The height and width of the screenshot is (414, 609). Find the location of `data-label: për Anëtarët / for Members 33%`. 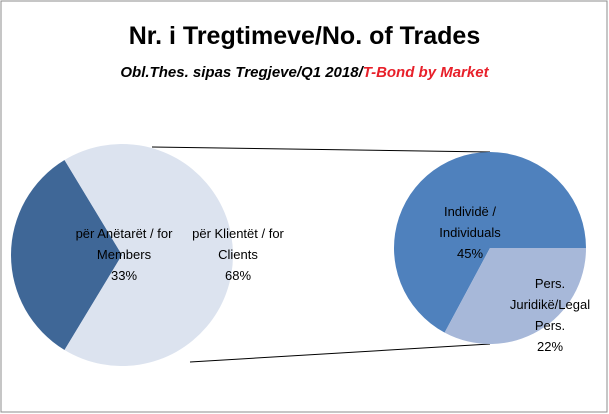

data-label: për Anëtarët / for Members 33% is located at coordinates (124, 254).